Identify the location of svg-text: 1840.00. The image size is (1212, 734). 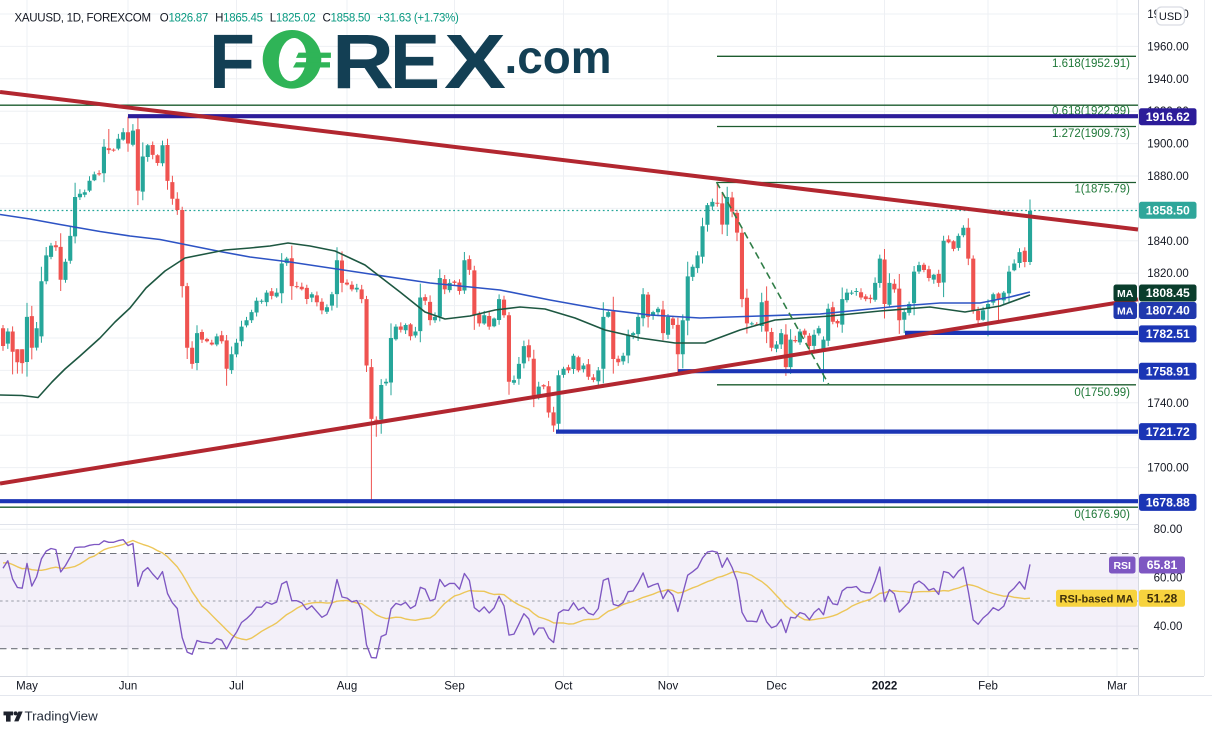
(1168, 242).